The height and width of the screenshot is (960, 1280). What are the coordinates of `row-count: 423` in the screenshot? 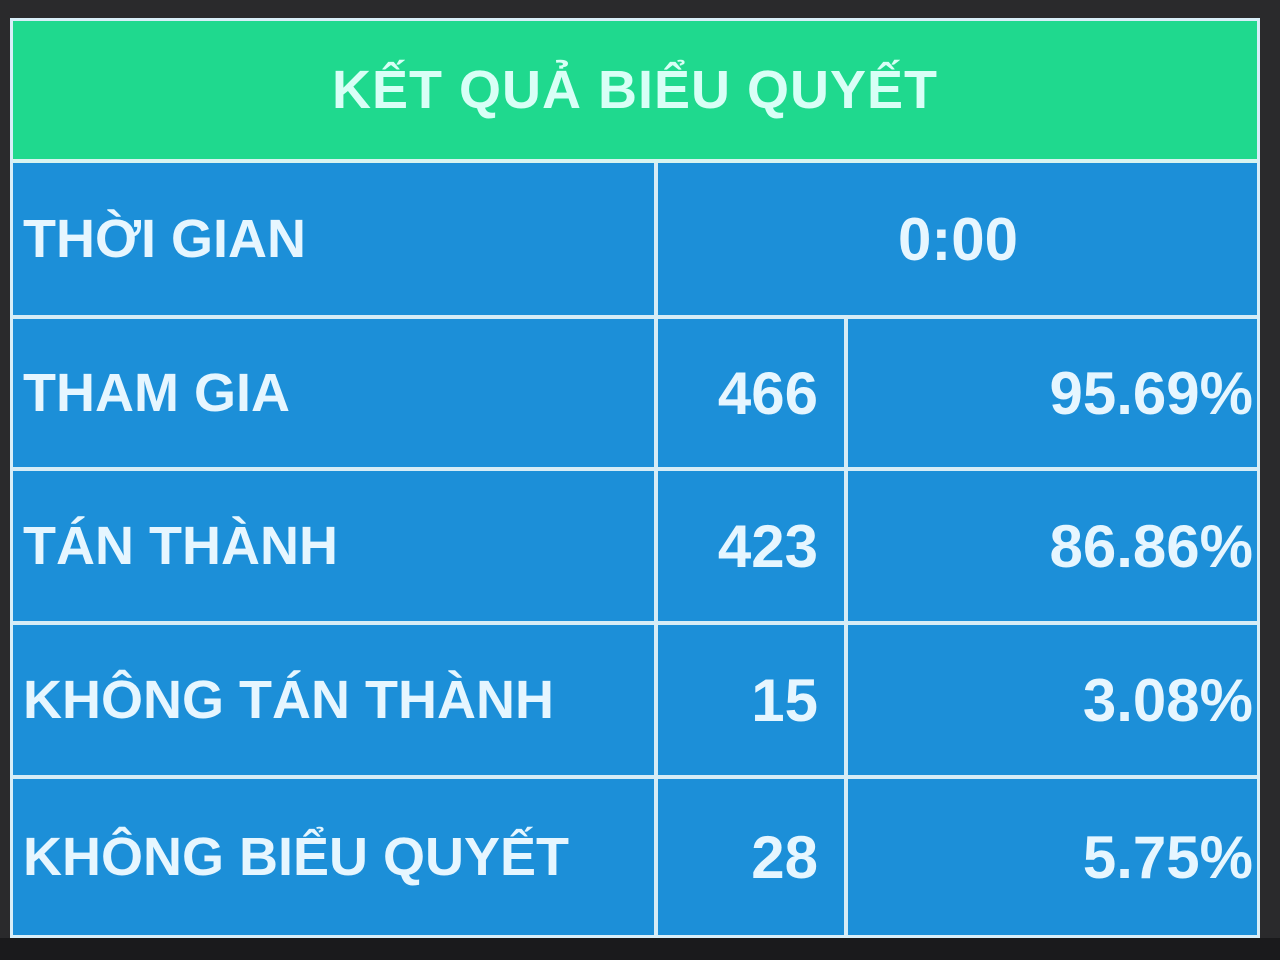 It's located at (767, 546).